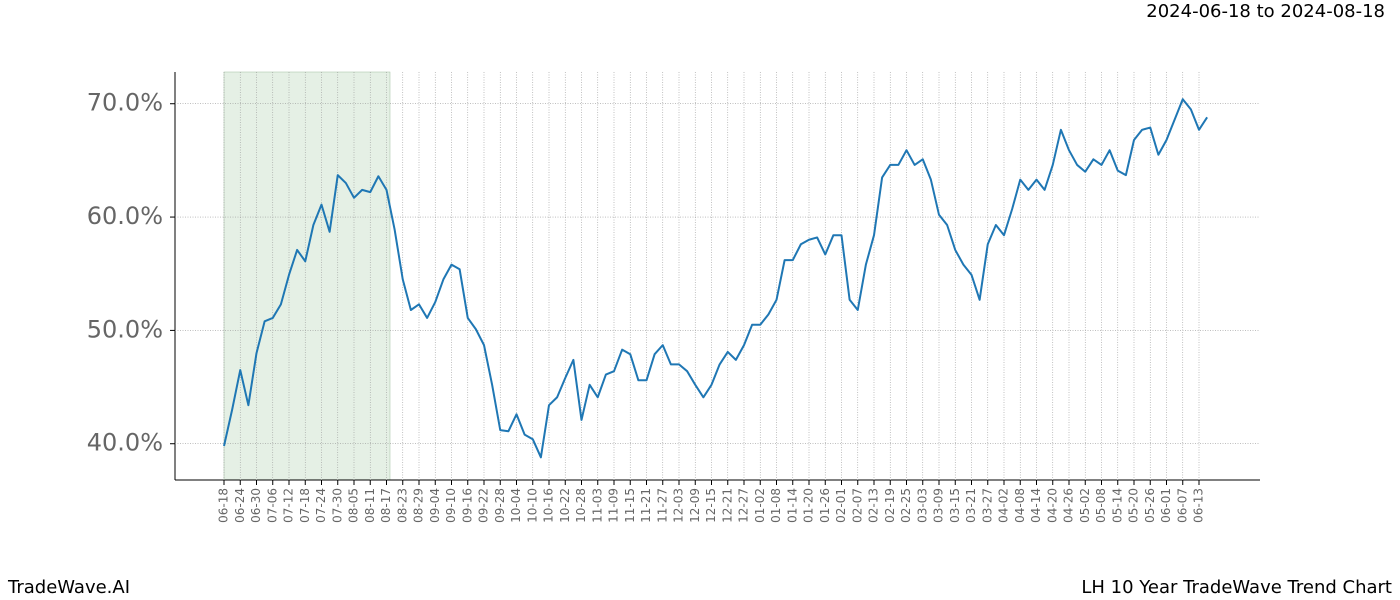 The image size is (1400, 600). I want to click on x-tick-label: 08-05, so click(354, 505).